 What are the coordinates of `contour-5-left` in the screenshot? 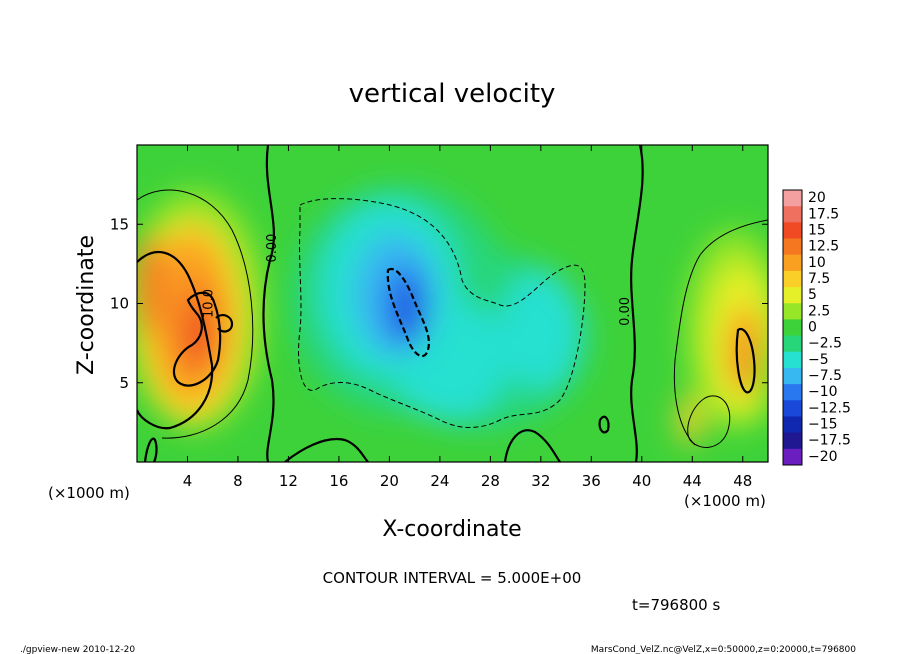 It's located at (195, 314).